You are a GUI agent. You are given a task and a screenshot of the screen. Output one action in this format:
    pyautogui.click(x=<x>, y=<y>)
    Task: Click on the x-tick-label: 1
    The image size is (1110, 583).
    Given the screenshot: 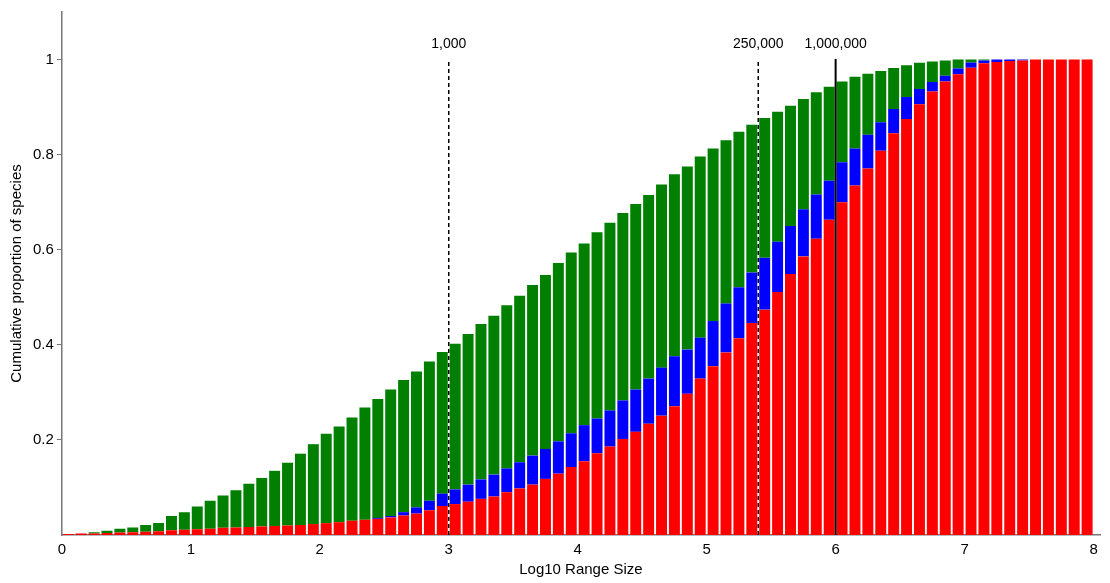 What is the action you would take?
    pyautogui.click(x=190, y=549)
    